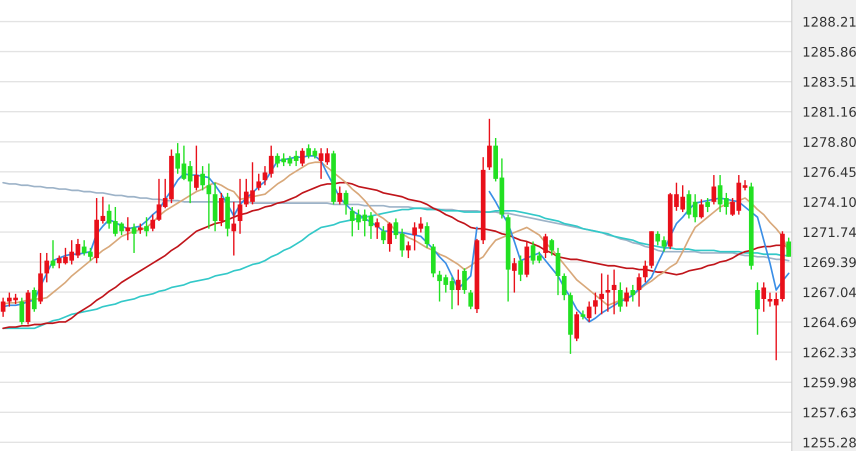 The width and height of the screenshot is (856, 451). What do you see at coordinates (830, 352) in the screenshot?
I see `y-tick-label: 1262.33` at bounding box center [830, 352].